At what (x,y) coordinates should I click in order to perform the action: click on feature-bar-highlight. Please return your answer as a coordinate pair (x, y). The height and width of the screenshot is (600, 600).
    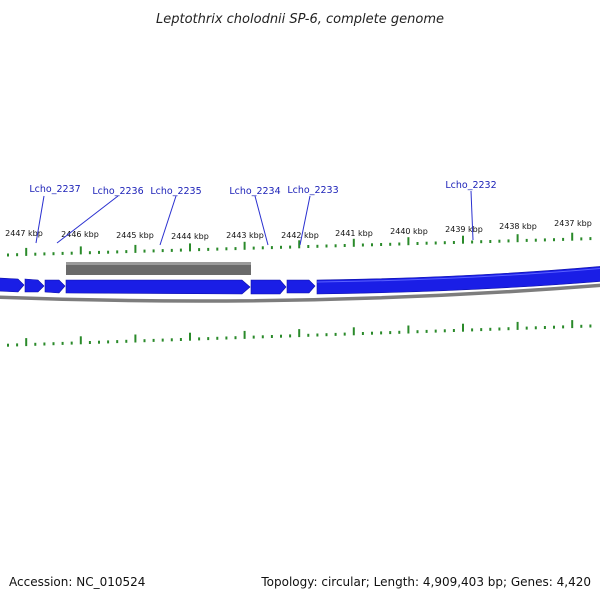
    Looking at the image, I should click on (158, 263).